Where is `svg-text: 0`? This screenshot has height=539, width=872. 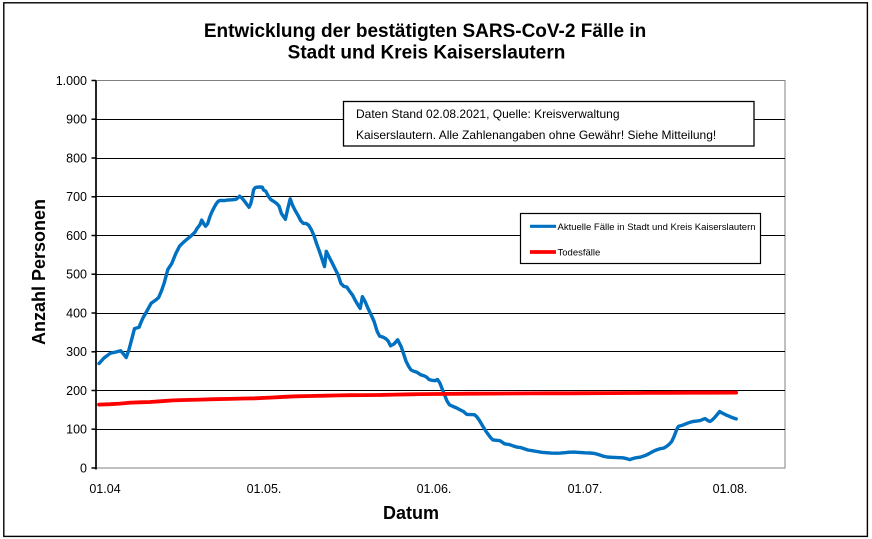 svg-text: 0 is located at coordinates (83, 468).